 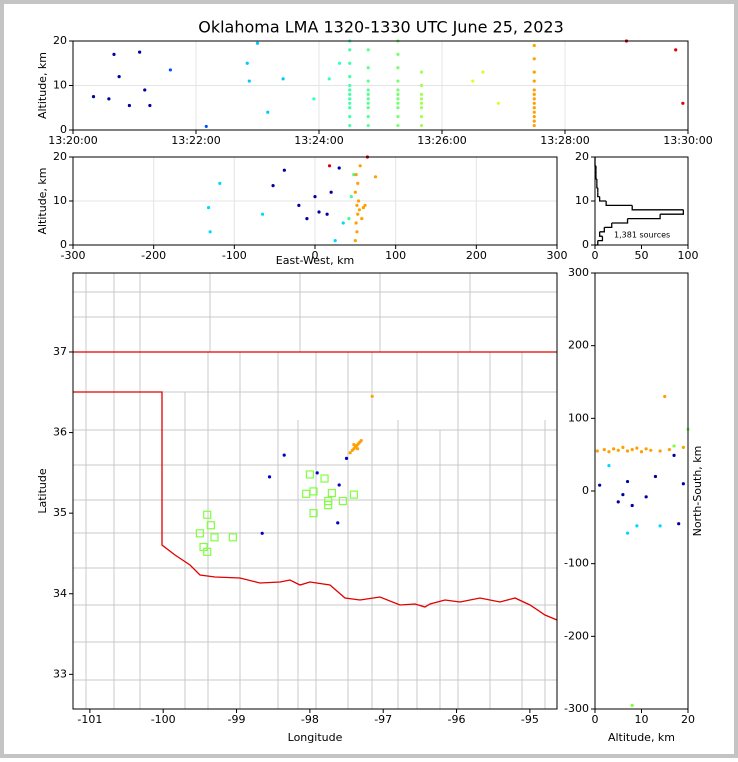 What do you see at coordinates (578, 272) in the screenshot?
I see `y-tick-label: 300` at bounding box center [578, 272].